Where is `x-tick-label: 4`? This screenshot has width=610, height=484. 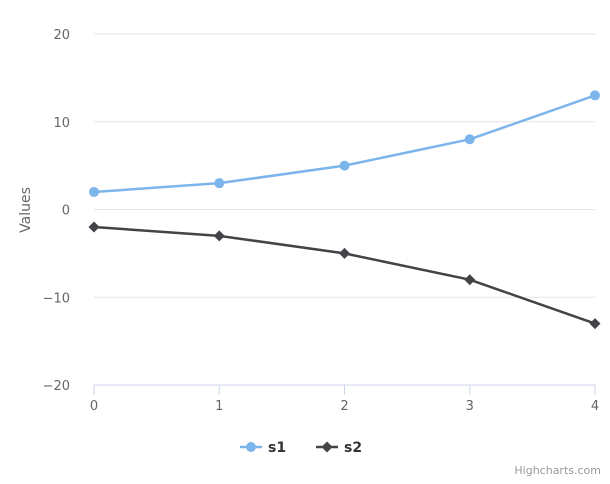 x-tick-label: 4 is located at coordinates (595, 406).